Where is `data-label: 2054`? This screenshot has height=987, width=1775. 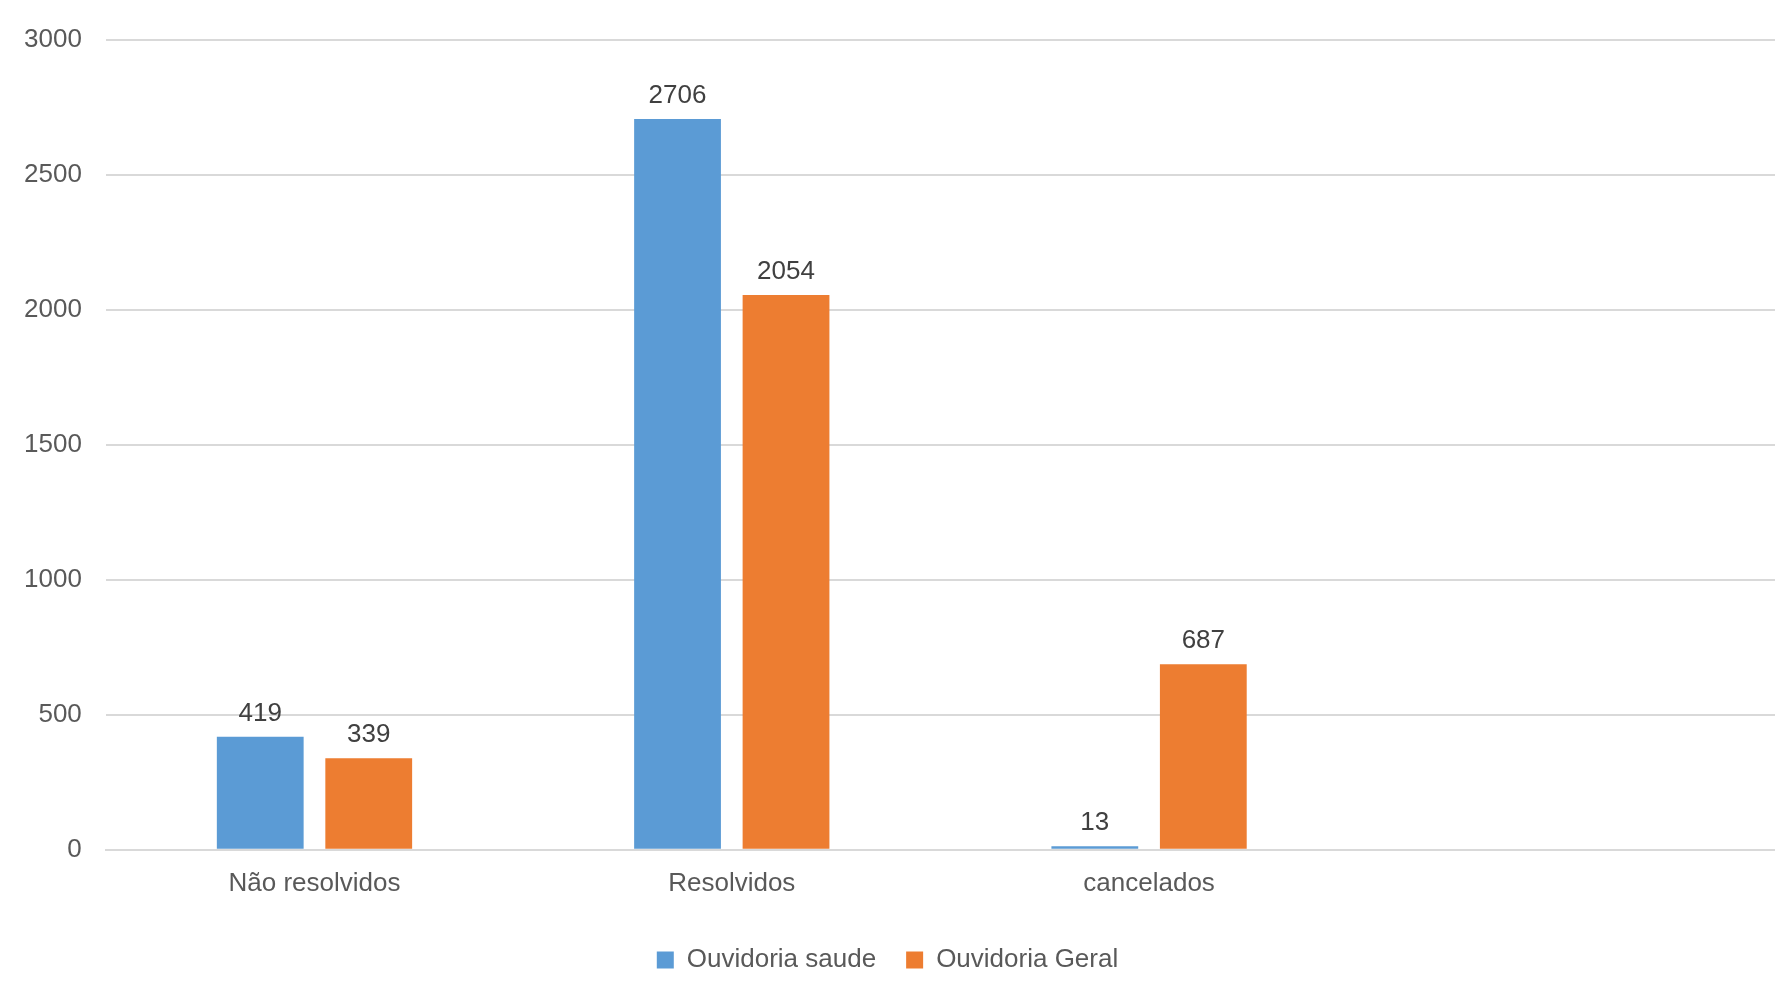 data-label: 2054 is located at coordinates (786, 270).